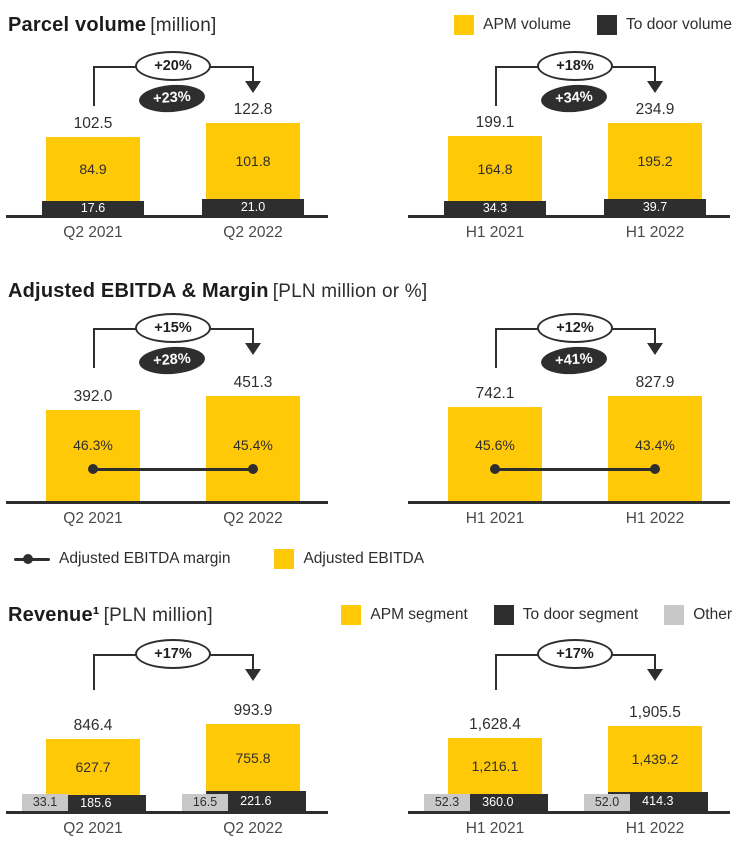 The image size is (740, 843). What do you see at coordinates (495, 208) in the screenshot?
I see `bar-segment-to-door: 34.3` at bounding box center [495, 208].